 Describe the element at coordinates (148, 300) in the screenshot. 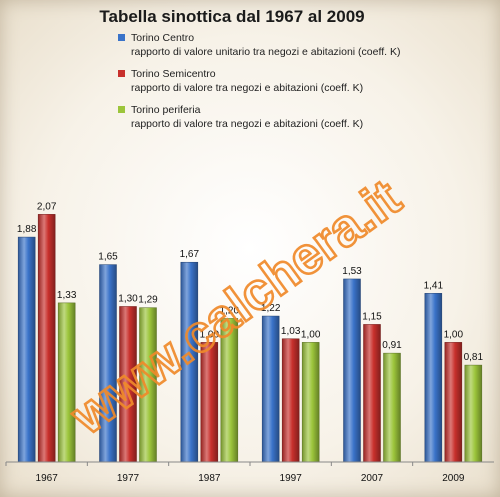

I see `value-label-1977-series-2: 1,29` at that location.